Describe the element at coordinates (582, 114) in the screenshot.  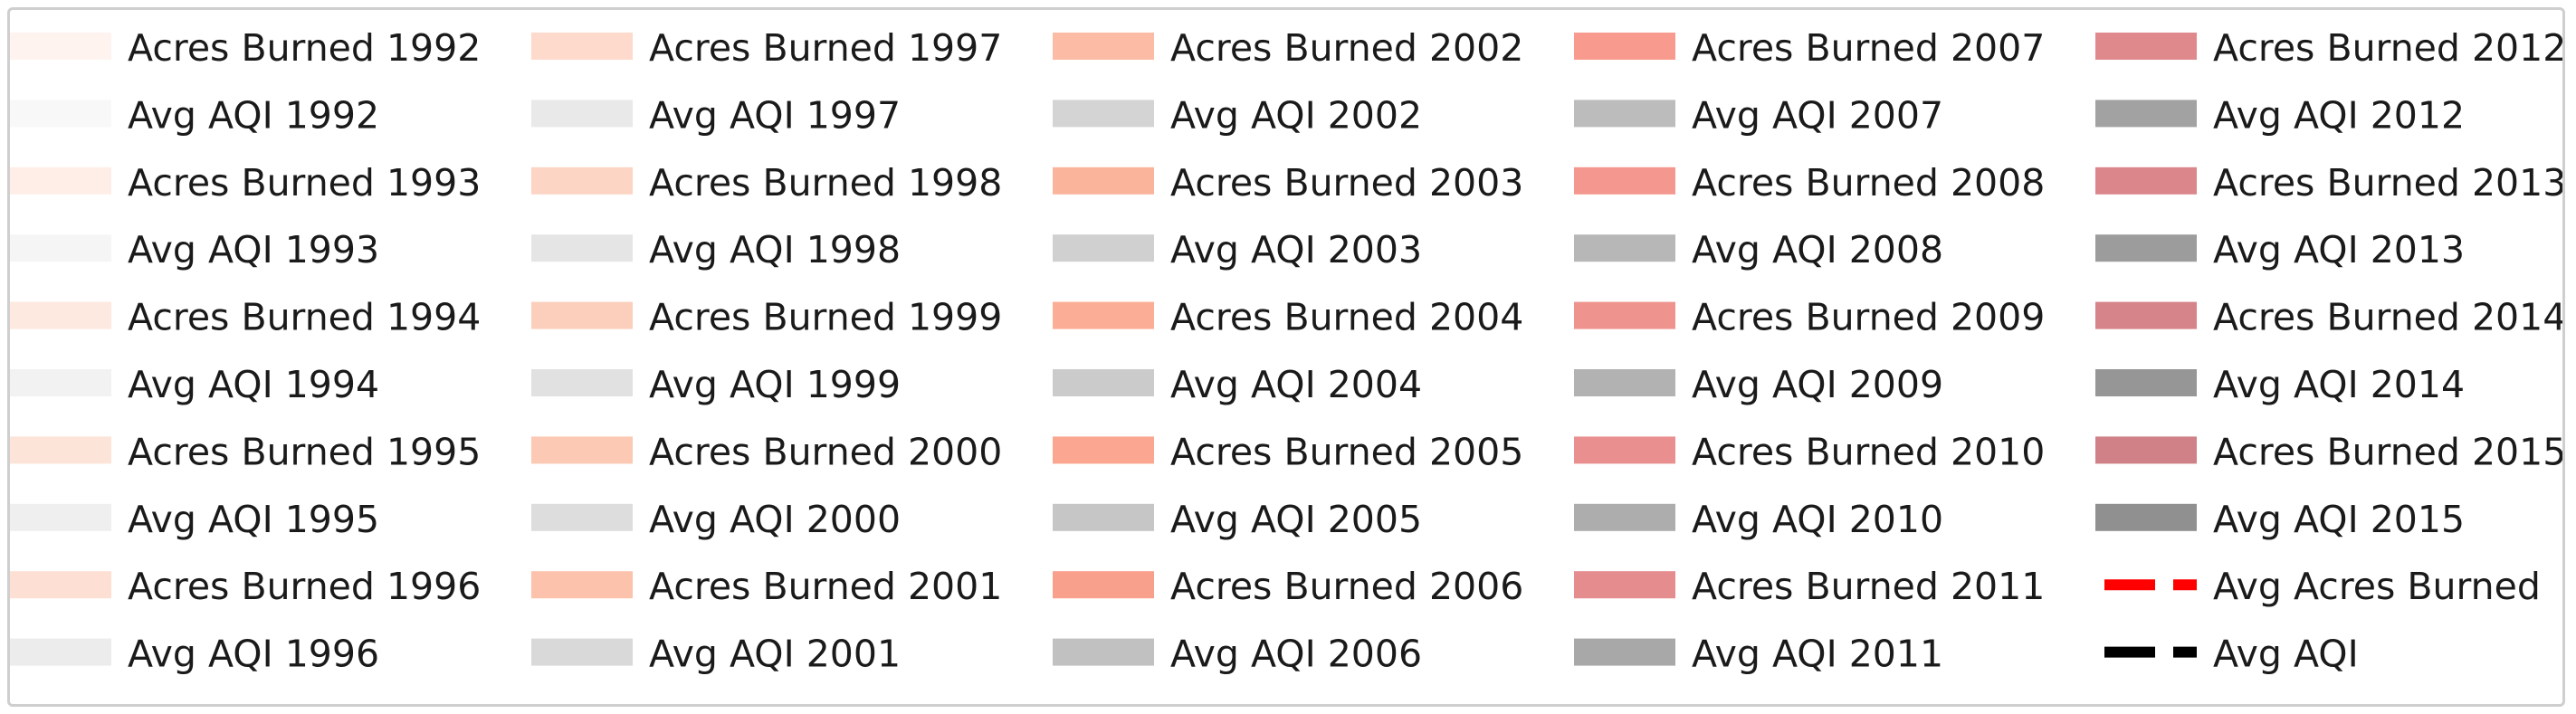
I see `legend-swatch-avg-aqi-1997` at that location.